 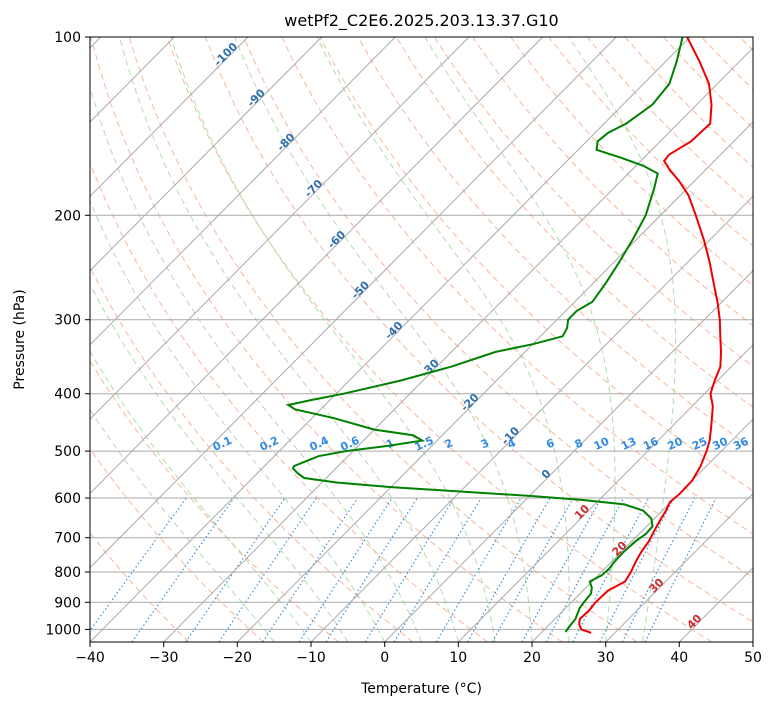 I want to click on y-axis-label: Pressure (hPa), so click(x=20, y=339).